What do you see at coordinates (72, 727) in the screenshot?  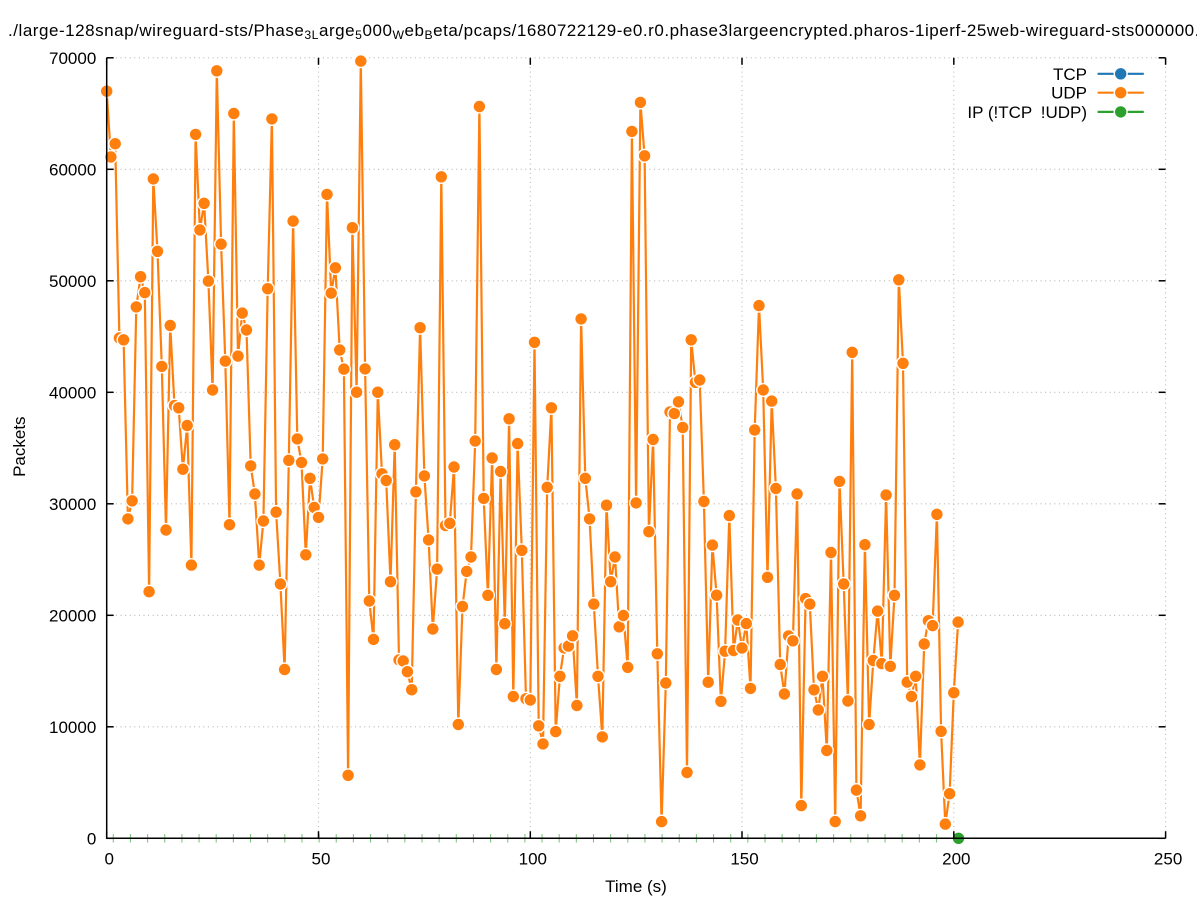 I see `svg-text: 10000` at bounding box center [72, 727].